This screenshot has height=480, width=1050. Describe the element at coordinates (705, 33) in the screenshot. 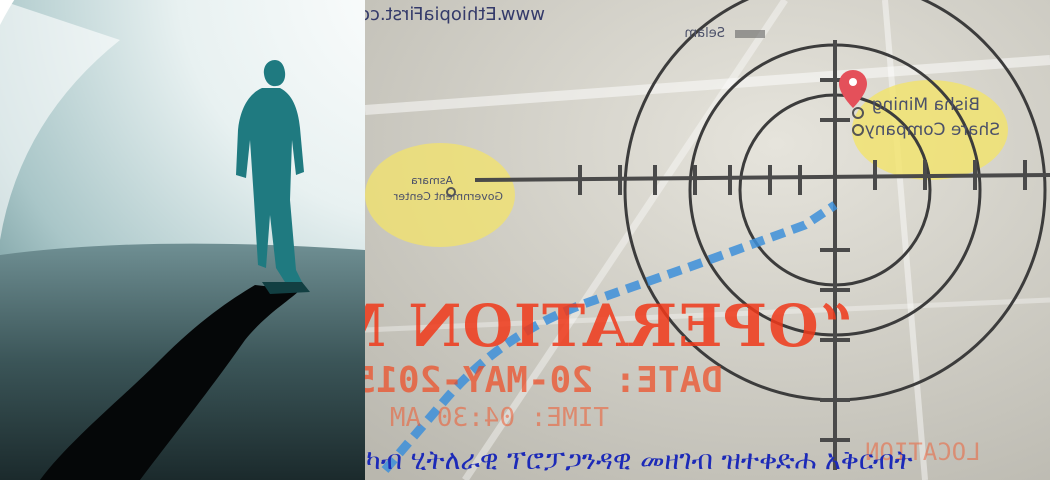

I see `map-label-top: Selam` at that location.